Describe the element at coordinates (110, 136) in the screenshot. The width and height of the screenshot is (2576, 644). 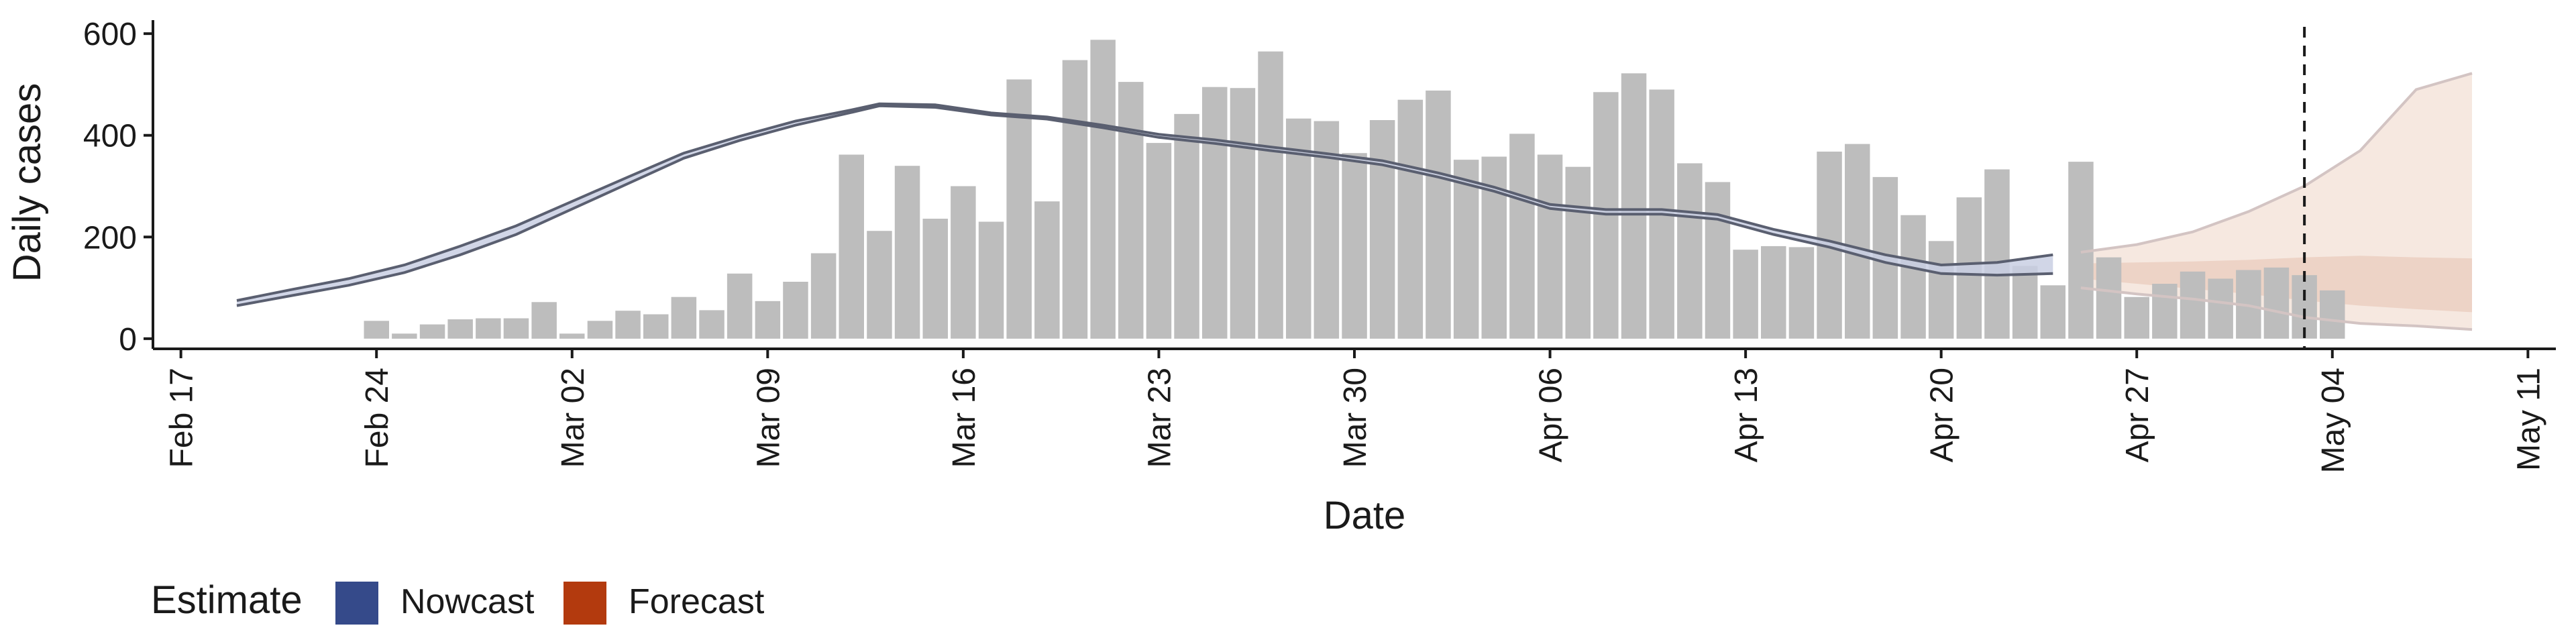
I see `y-tick-label: 400` at that location.